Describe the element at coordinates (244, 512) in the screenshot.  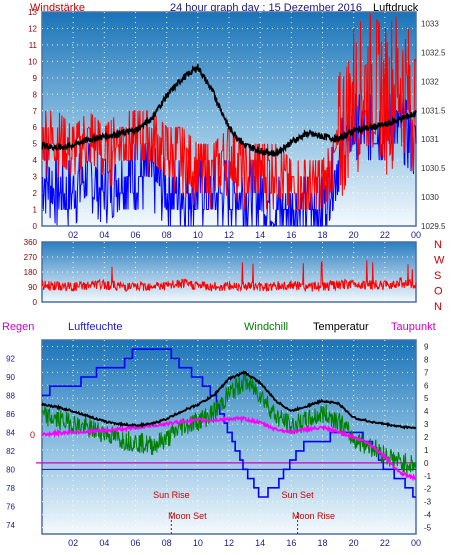
I see `astro-annotations: Sun Rise Moon Set Sun Set Moon Rise` at that location.